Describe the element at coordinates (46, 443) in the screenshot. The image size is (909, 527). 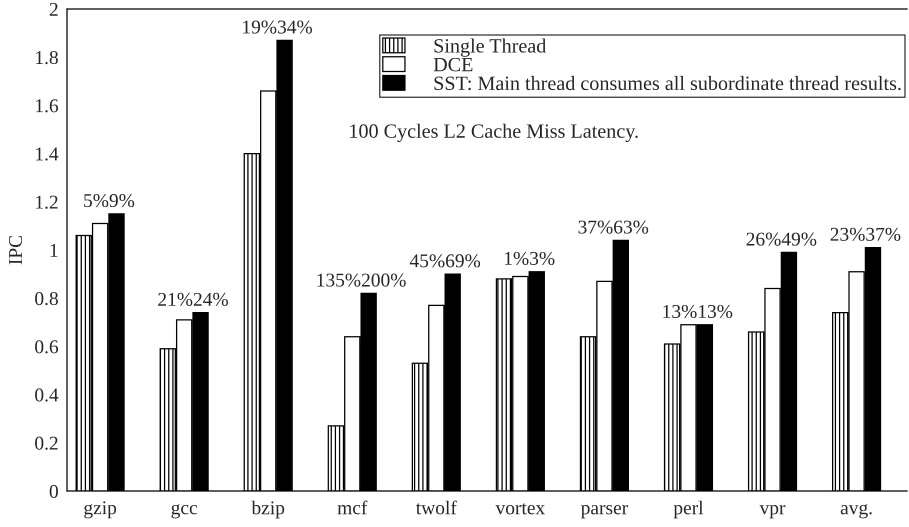
I see `y-tick-label: 0.2` at that location.